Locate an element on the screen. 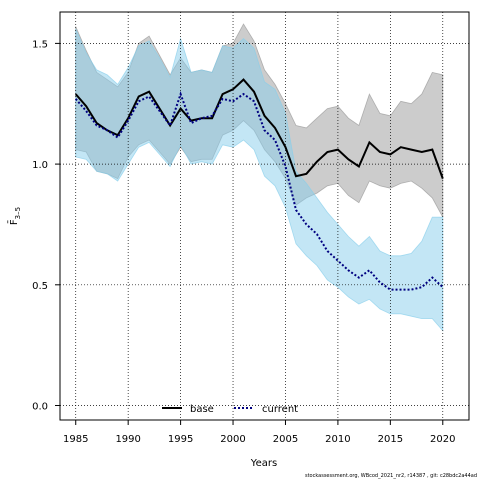  legend-label-base: base is located at coordinates (202, 409).